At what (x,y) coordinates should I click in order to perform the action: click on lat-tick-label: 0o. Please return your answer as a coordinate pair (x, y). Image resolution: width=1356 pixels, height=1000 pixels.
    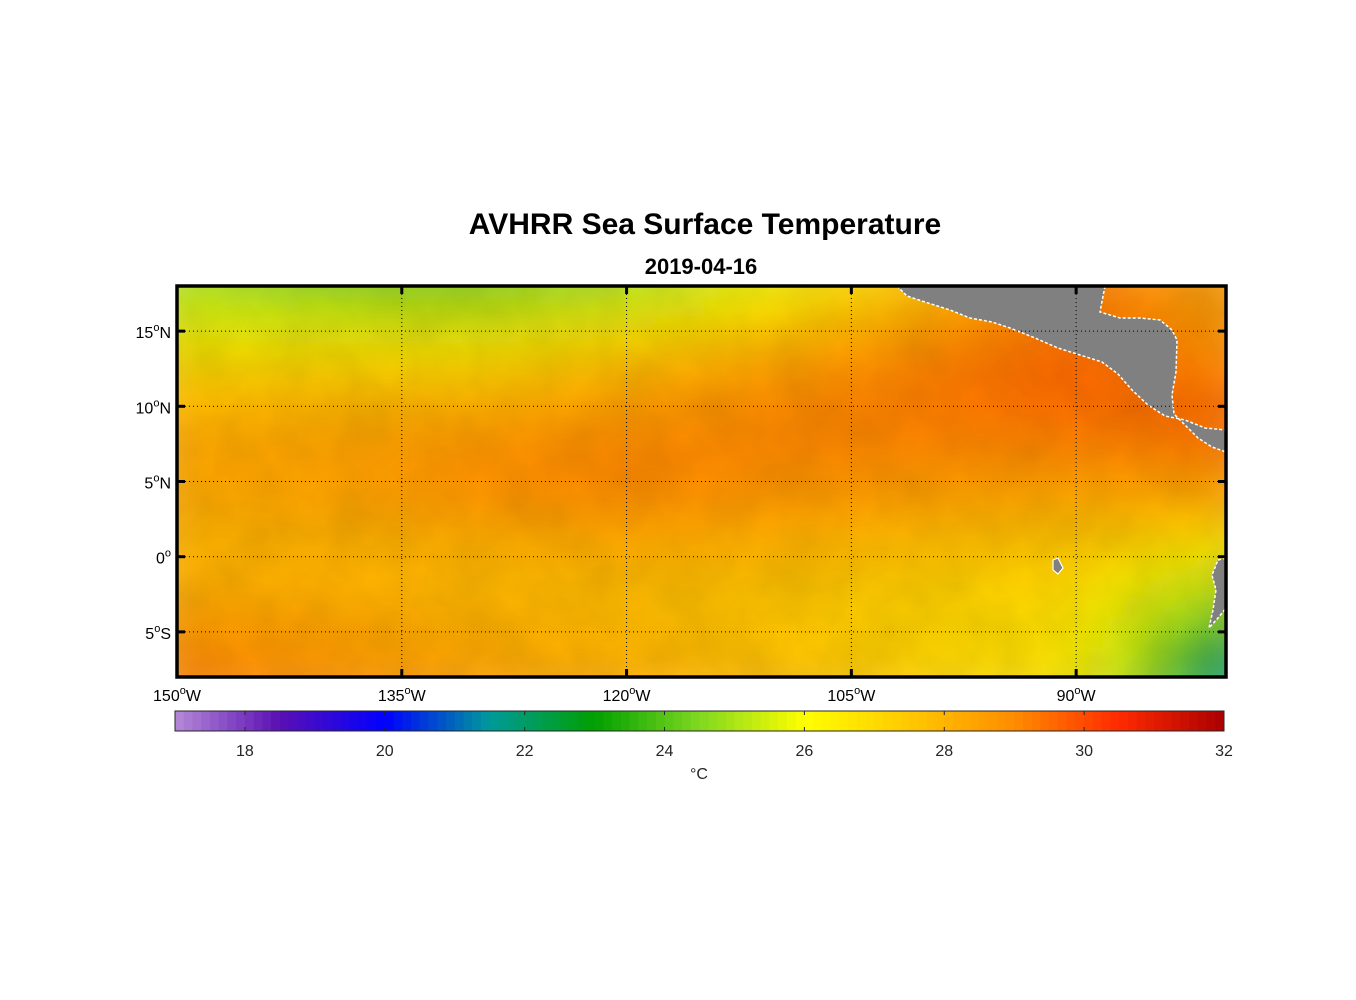
    Looking at the image, I should click on (163, 558).